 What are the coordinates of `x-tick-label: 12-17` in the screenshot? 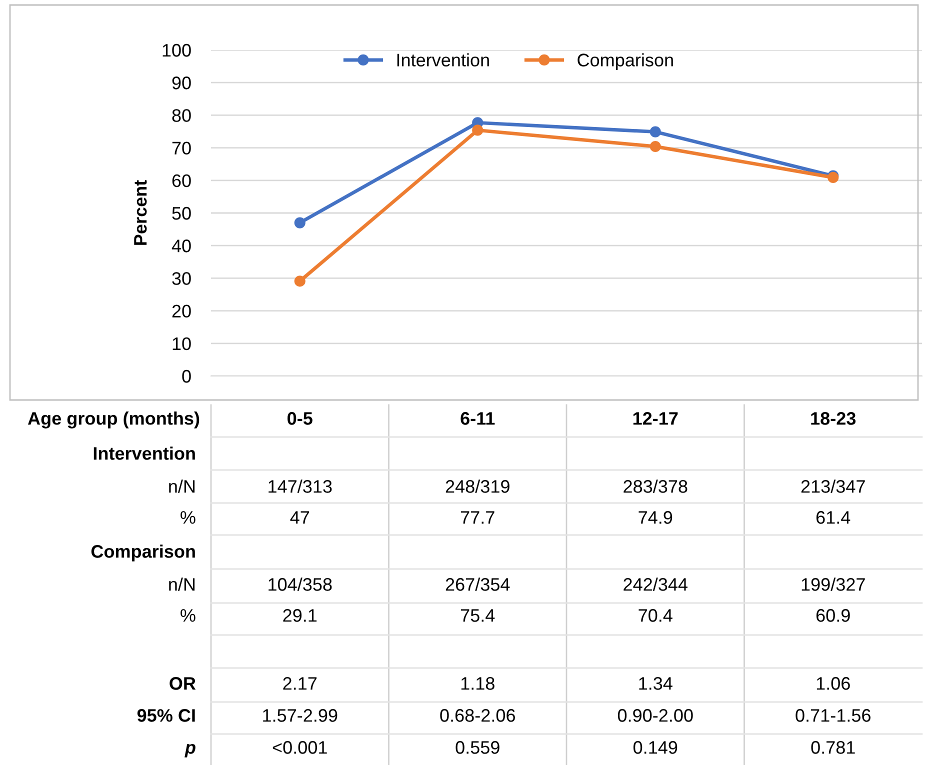 It's located at (655, 418).